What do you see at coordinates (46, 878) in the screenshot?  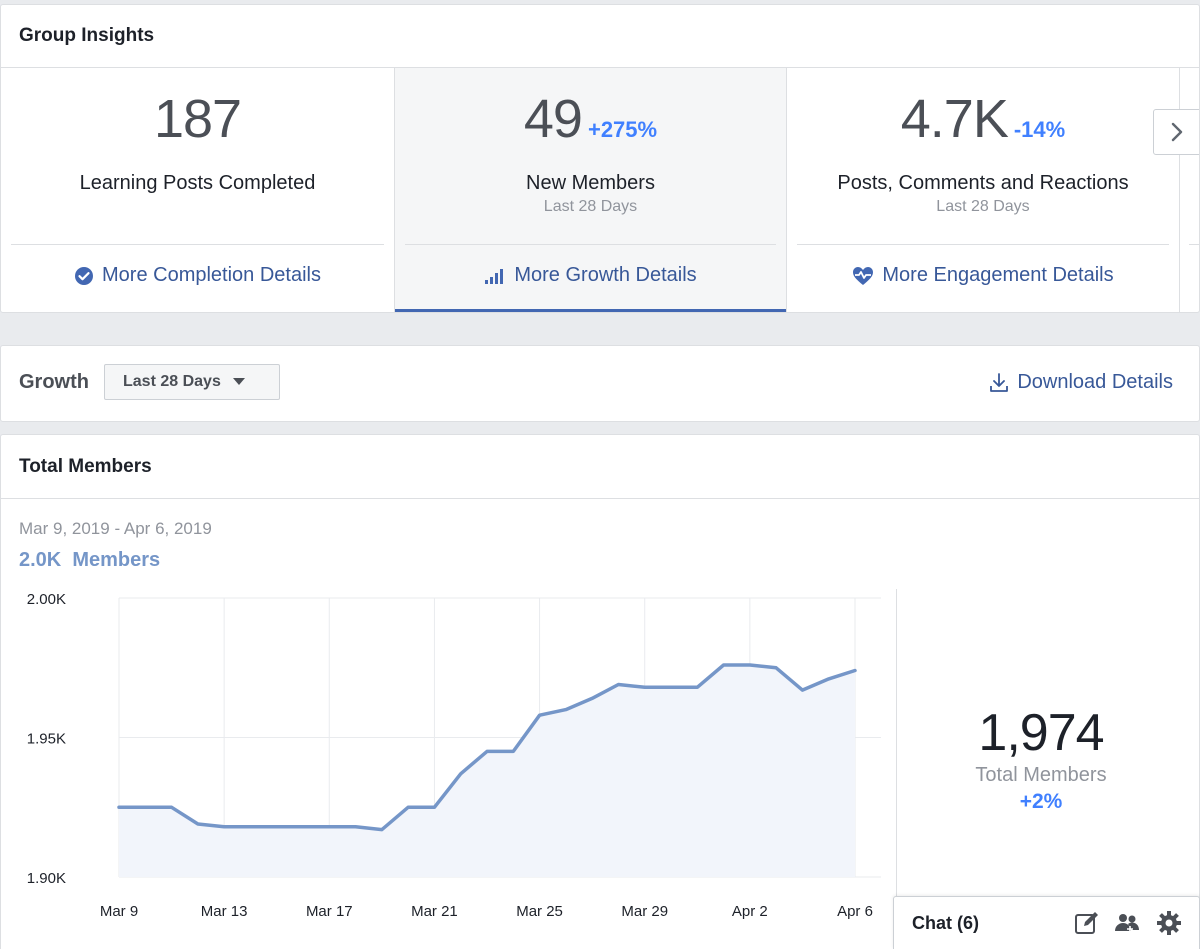 I see `y-tick-label: 1.90K` at bounding box center [46, 878].